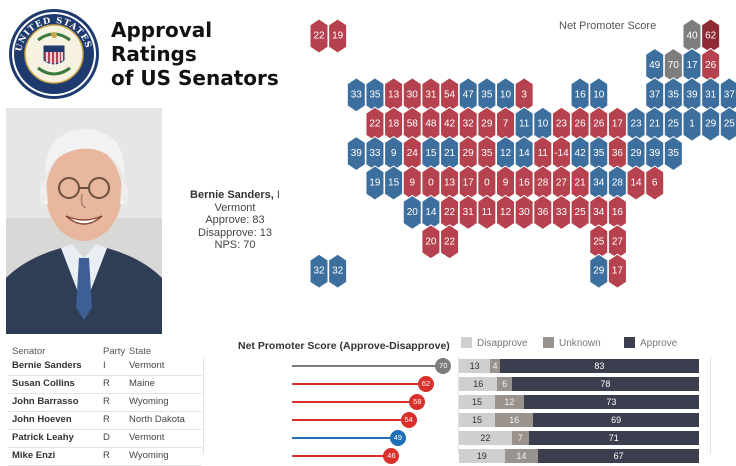 The image size is (736, 466). Describe the element at coordinates (154, 54) in the screenshot. I see `title-line-2: Ratings` at that location.